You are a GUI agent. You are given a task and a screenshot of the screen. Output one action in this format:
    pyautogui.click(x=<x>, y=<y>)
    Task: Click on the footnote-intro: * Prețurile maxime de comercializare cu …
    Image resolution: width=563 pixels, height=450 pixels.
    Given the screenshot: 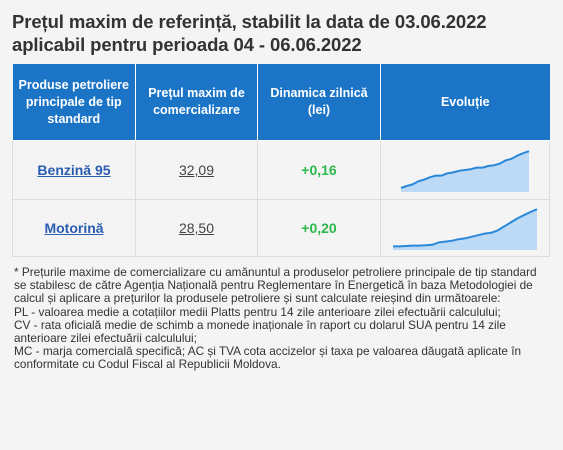 What is the action you would take?
    pyautogui.click(x=275, y=285)
    